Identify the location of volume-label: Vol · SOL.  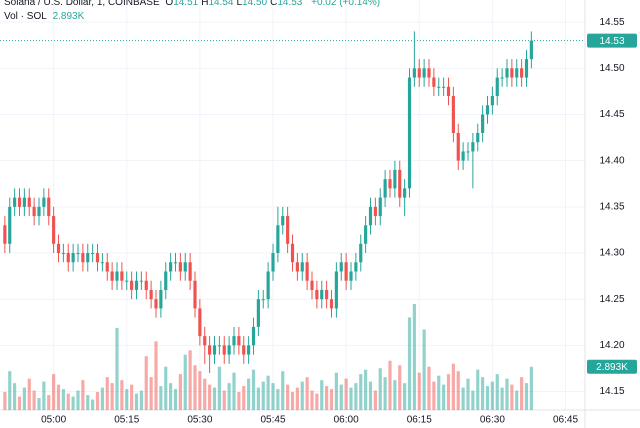
(25, 16).